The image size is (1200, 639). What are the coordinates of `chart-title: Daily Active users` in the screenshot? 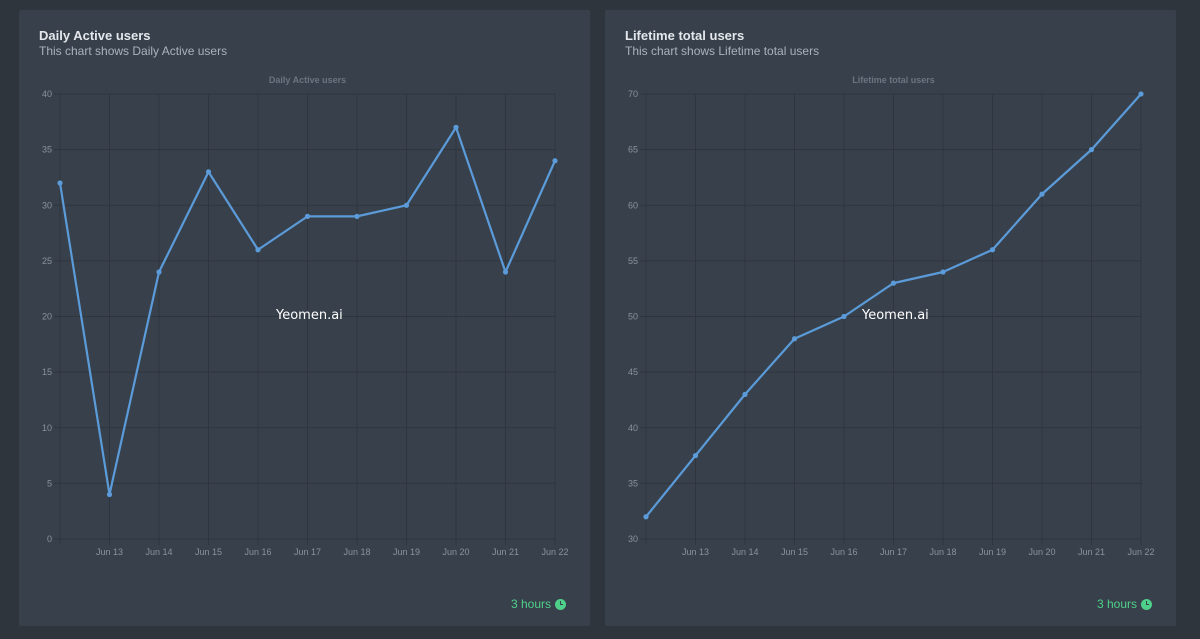 It's located at (307, 80).